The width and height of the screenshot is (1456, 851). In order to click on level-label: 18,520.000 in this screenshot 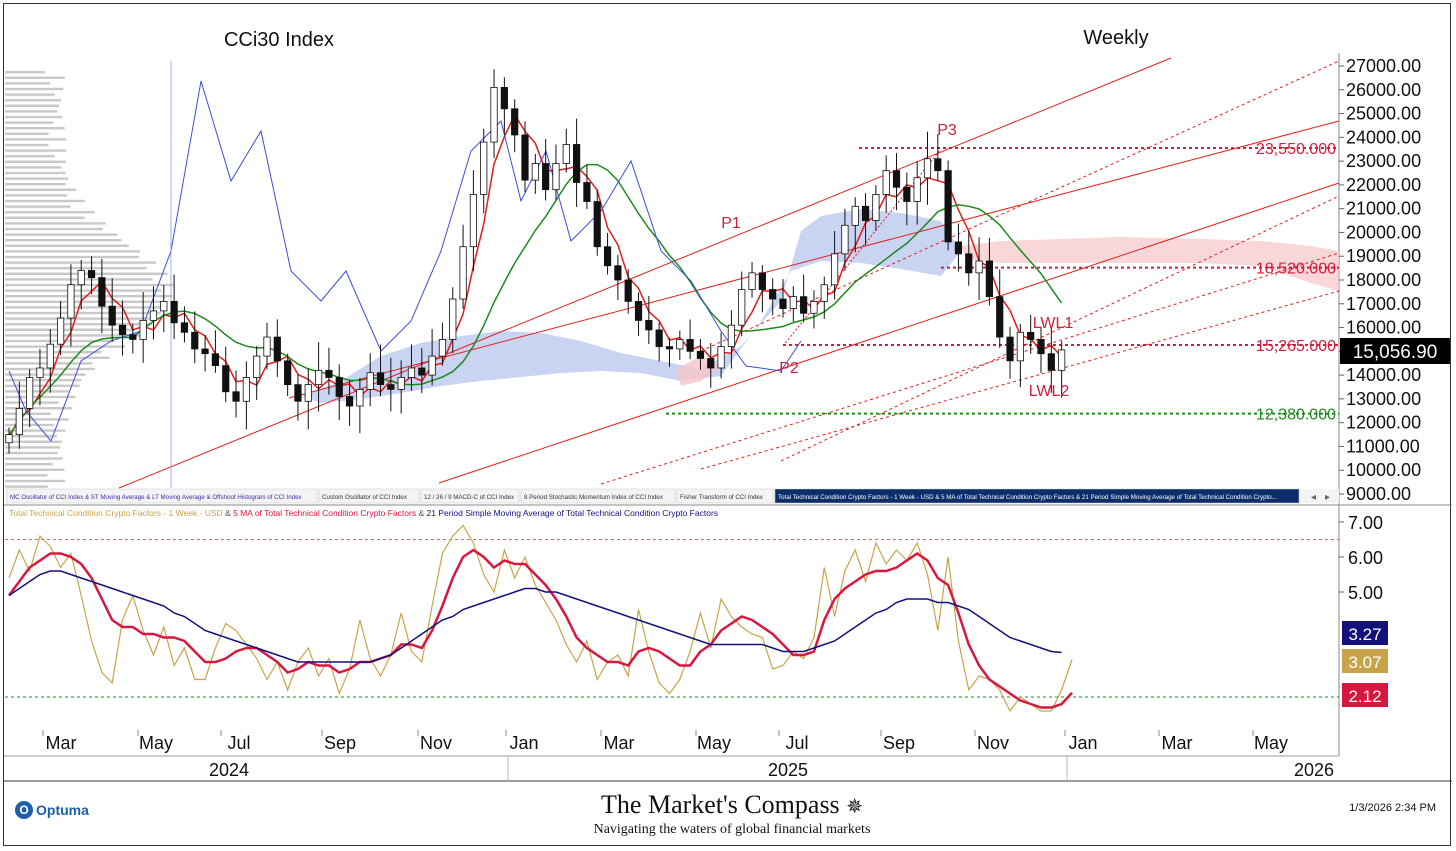, I will do `click(1296, 269)`.